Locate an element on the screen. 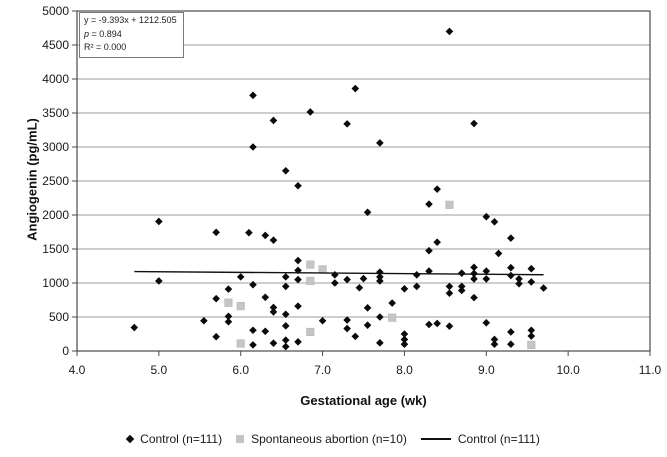 The width and height of the screenshot is (667, 457). legend-label-control: Control (n=111) is located at coordinates (181, 439).